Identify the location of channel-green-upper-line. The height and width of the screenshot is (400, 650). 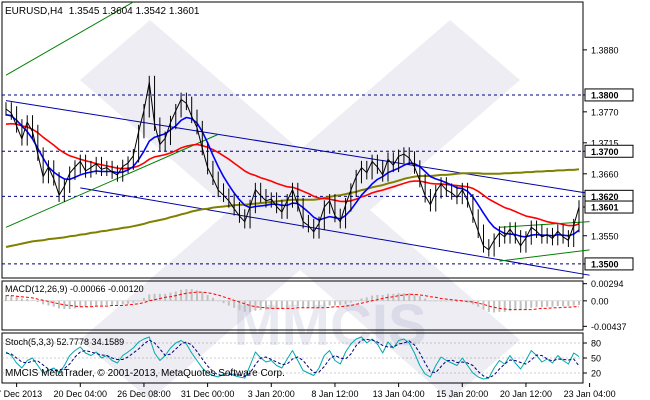
(69, 38).